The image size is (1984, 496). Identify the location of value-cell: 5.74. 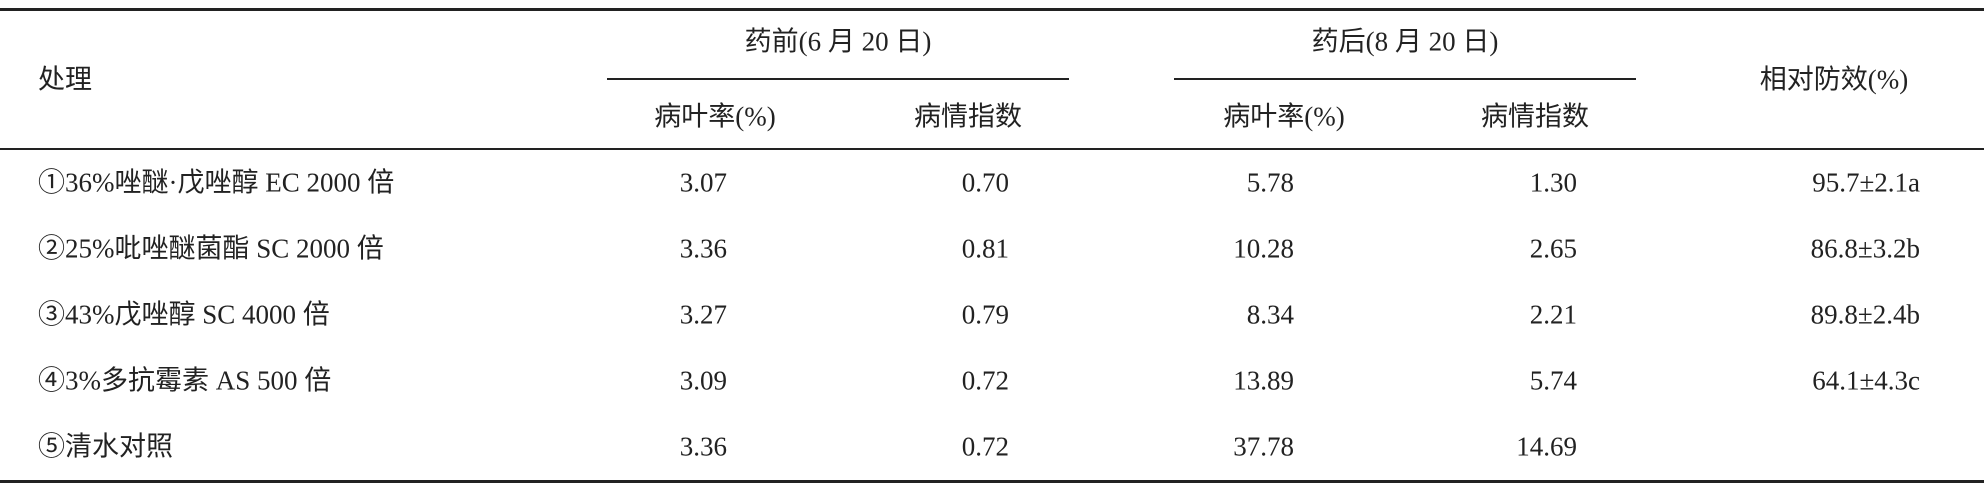
(1553, 380).